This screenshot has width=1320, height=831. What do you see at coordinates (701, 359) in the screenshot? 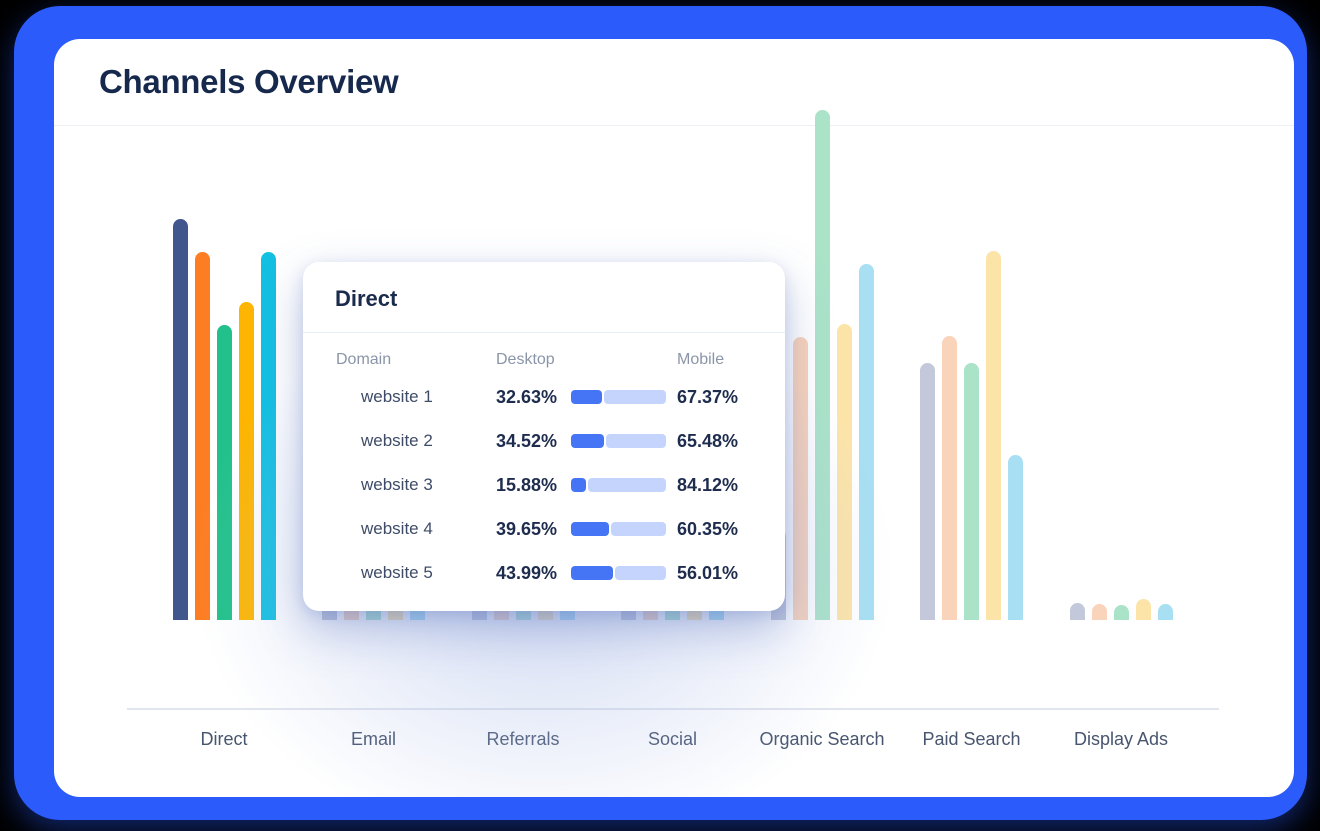
I see `column-header-mobile: Mobile` at bounding box center [701, 359].